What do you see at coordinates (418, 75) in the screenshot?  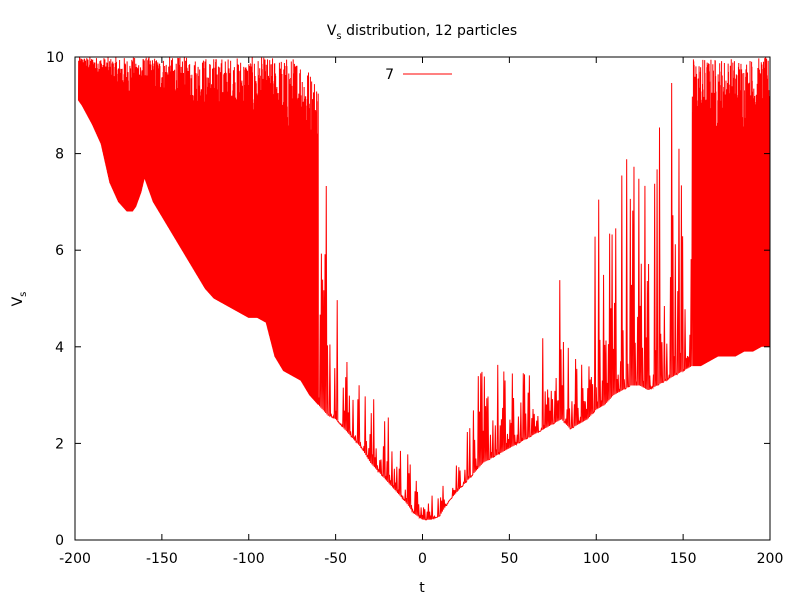 I see `legend: 7` at bounding box center [418, 75].